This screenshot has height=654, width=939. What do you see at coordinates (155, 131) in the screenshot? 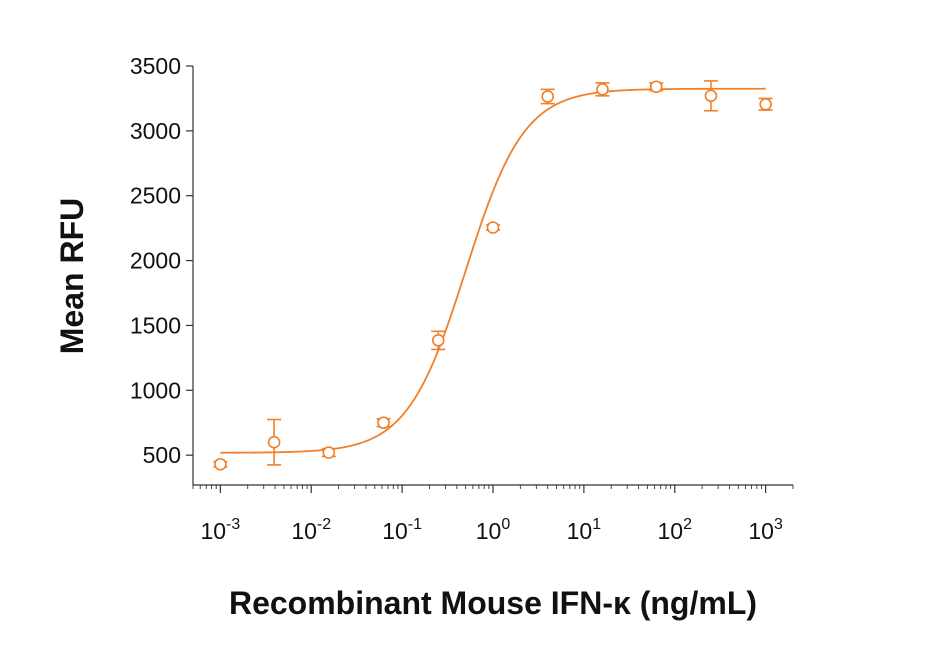
I see `y-tick-label: 3000` at bounding box center [155, 131].